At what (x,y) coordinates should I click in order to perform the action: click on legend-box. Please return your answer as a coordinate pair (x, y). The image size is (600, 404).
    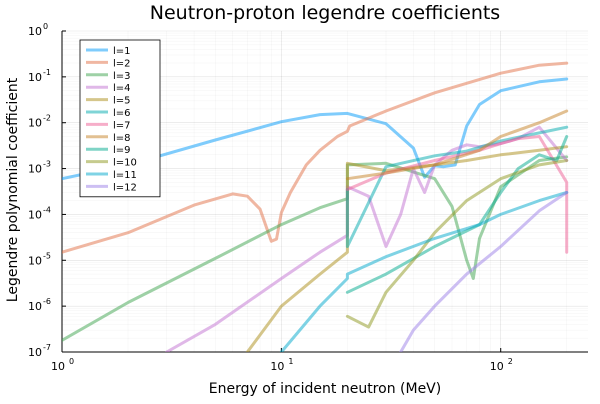
    Looking at the image, I should click on (120, 118).